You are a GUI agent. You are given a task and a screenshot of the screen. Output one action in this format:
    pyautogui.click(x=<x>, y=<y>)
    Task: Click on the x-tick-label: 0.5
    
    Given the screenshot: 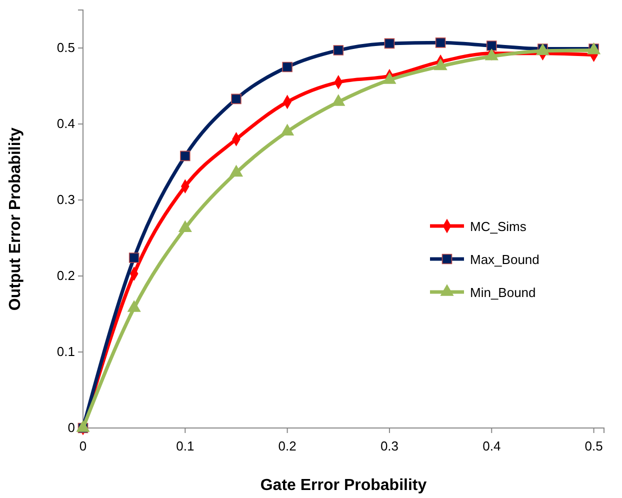 What is the action you would take?
    pyautogui.click(x=593, y=446)
    